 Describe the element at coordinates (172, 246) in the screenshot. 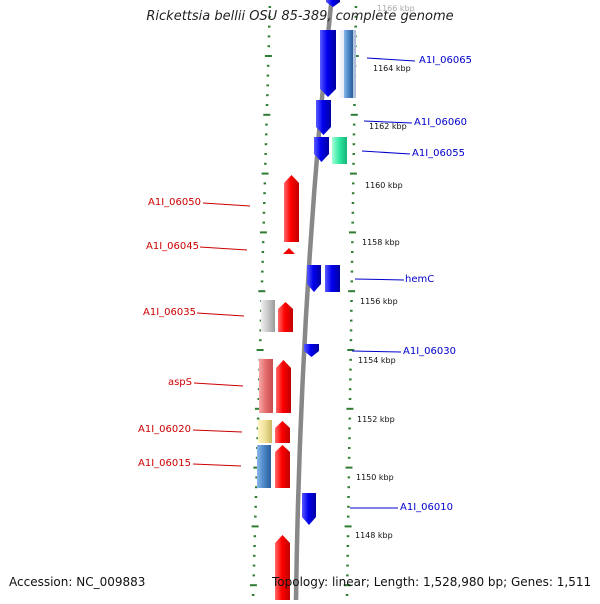

I see `gene-label-a1i-06045: A1I_06045` at that location.